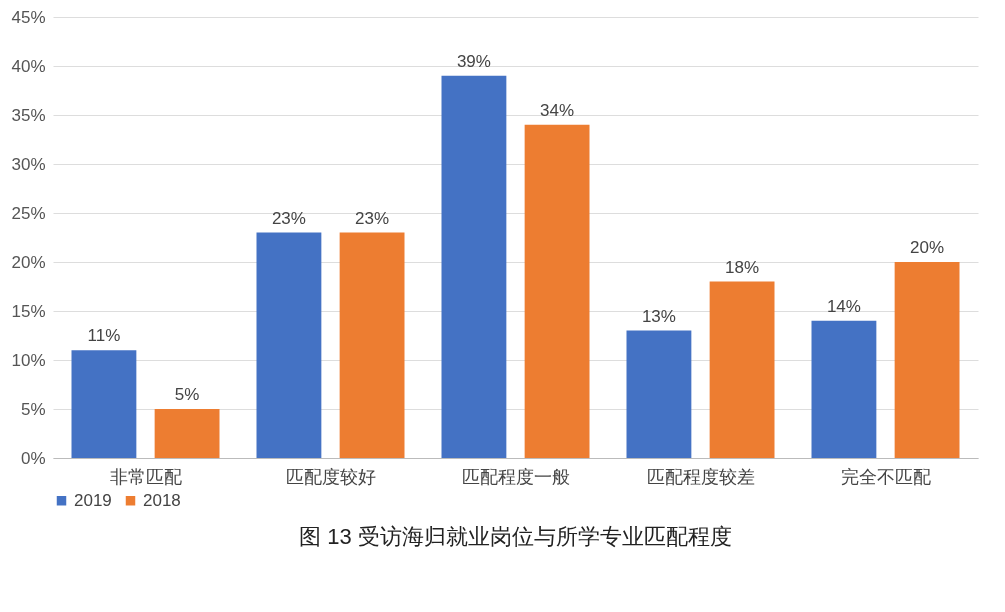  I want to click on y-tick-label: 30%, so click(28, 164).